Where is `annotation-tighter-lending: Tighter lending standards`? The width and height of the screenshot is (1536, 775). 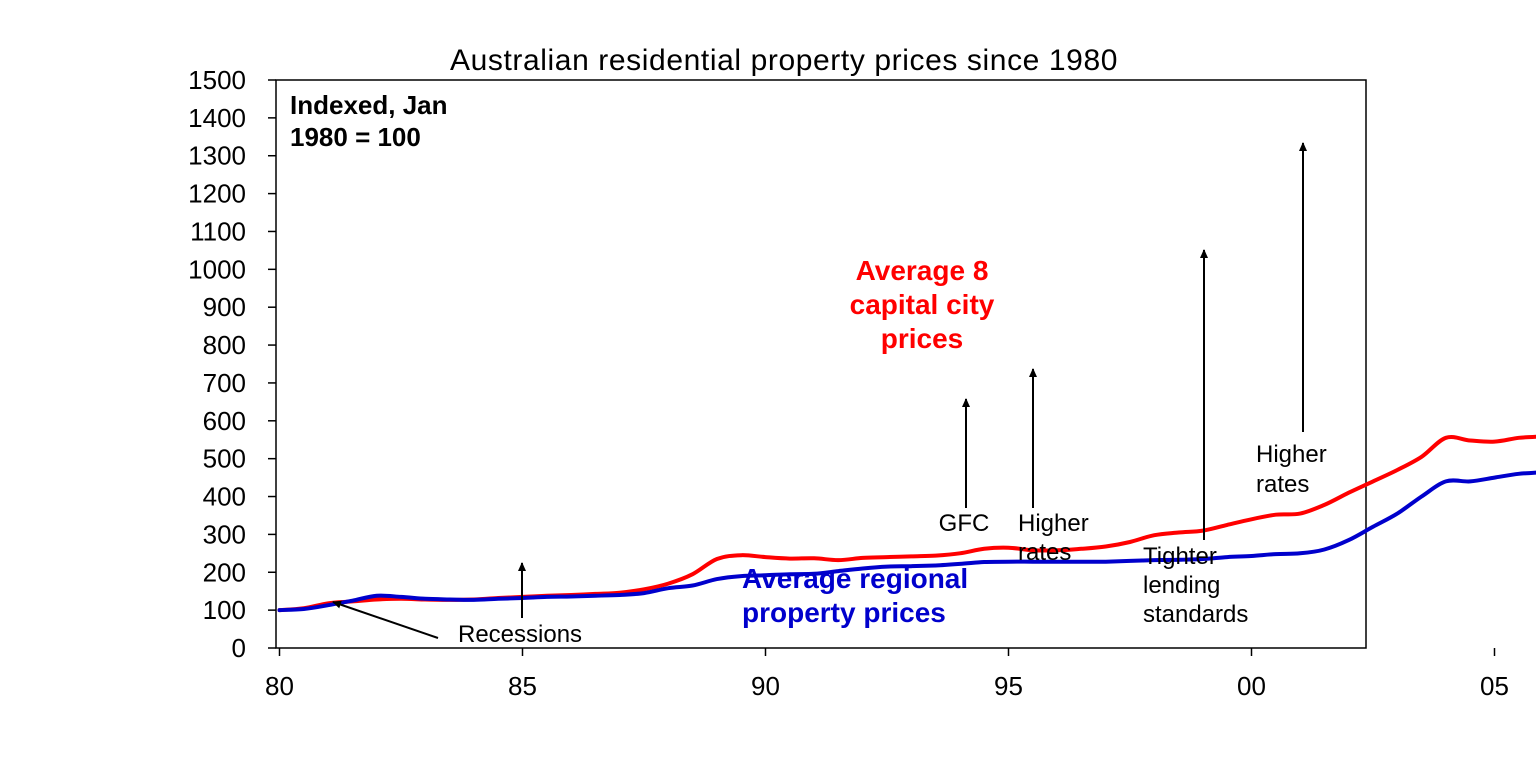 annotation-tighter-lending: Tighter lending standards is located at coordinates (1195, 438).